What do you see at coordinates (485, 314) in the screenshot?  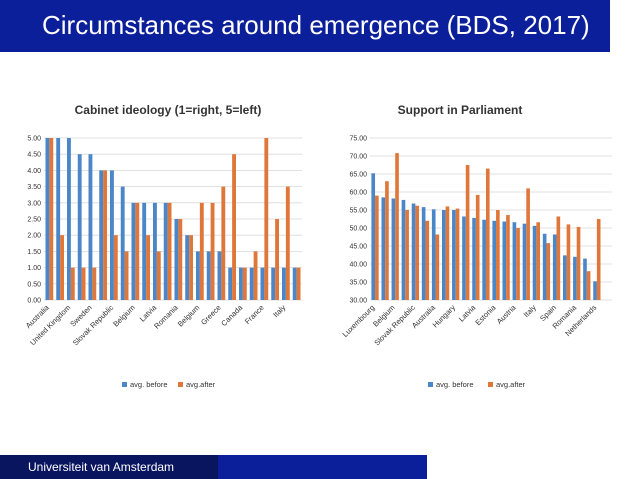 I see `x-category-label: Estonia` at bounding box center [485, 314].